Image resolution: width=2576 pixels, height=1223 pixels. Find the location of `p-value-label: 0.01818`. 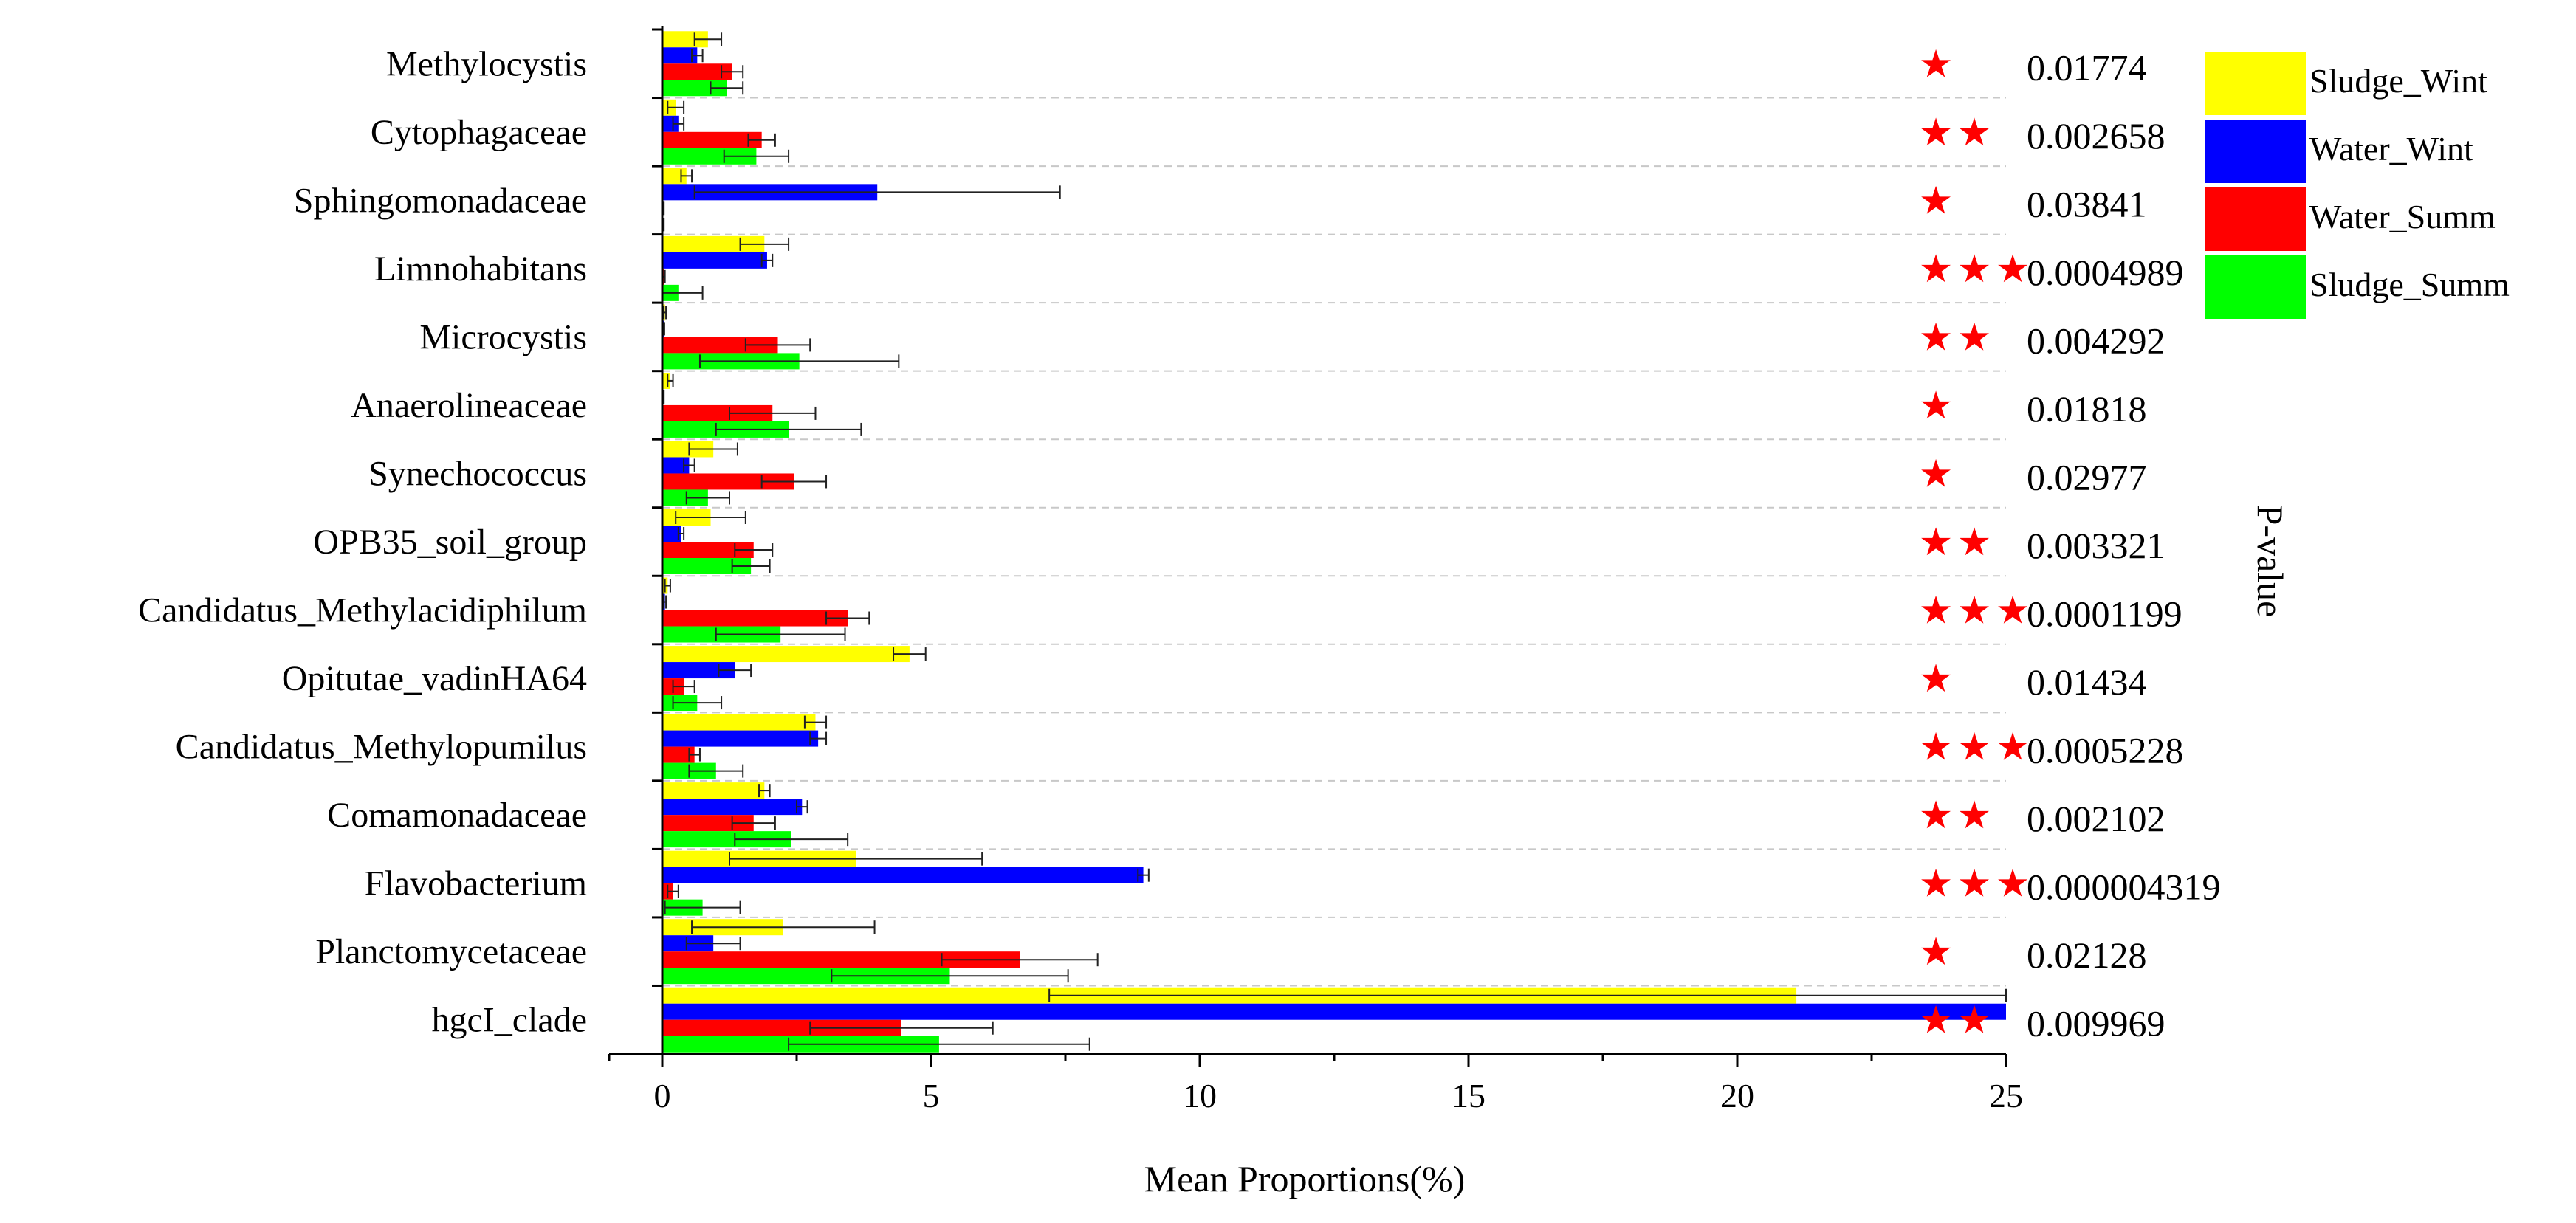

p-value-label: 0.01818 is located at coordinates (2087, 409).